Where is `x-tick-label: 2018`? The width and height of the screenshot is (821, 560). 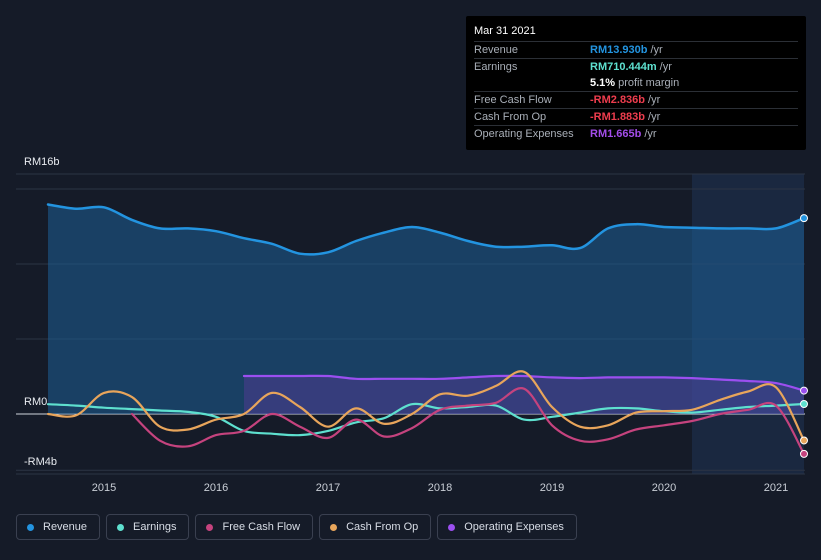
x-tick-label: 2018 is located at coordinates (440, 488).